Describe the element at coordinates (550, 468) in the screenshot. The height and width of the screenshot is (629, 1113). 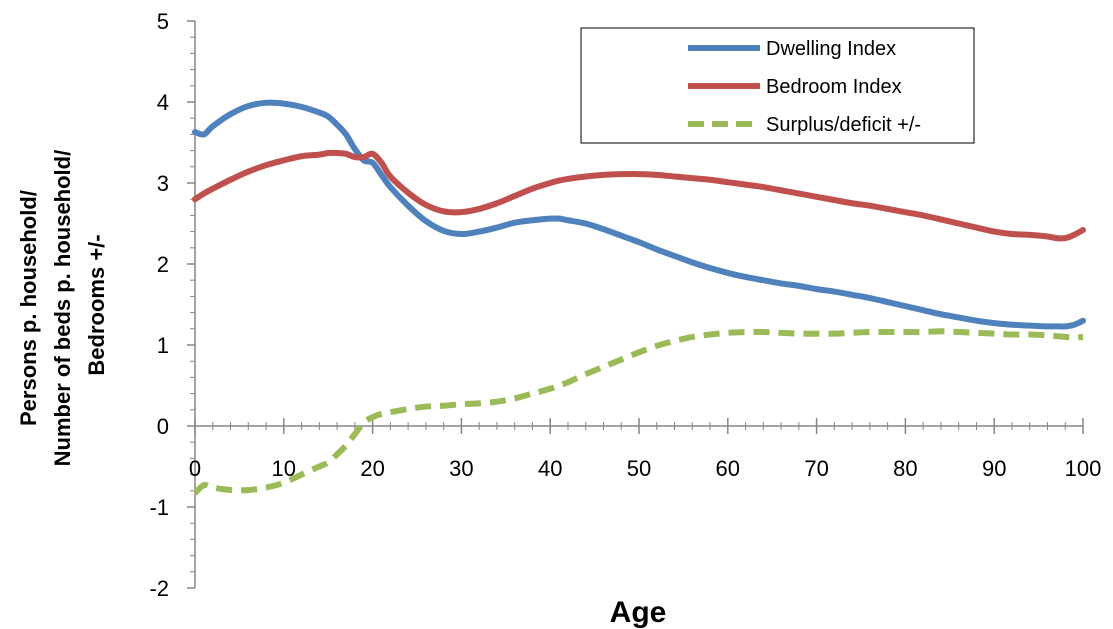
I see `x-tick-label: 40` at that location.